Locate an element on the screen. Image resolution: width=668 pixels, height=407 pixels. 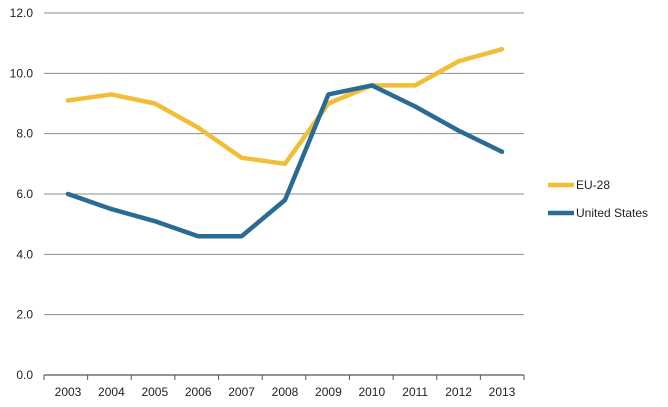
y-tick-label: 2.0 is located at coordinates (24, 315).